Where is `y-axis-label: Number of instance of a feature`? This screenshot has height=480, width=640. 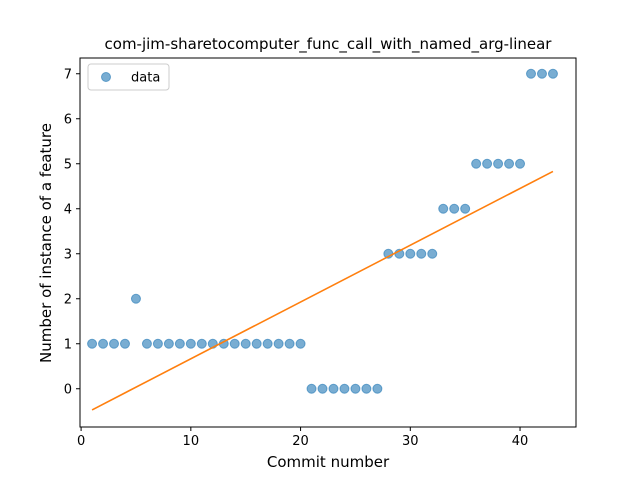 y-axis-label: Number of instance of a feature is located at coordinates (46, 243).